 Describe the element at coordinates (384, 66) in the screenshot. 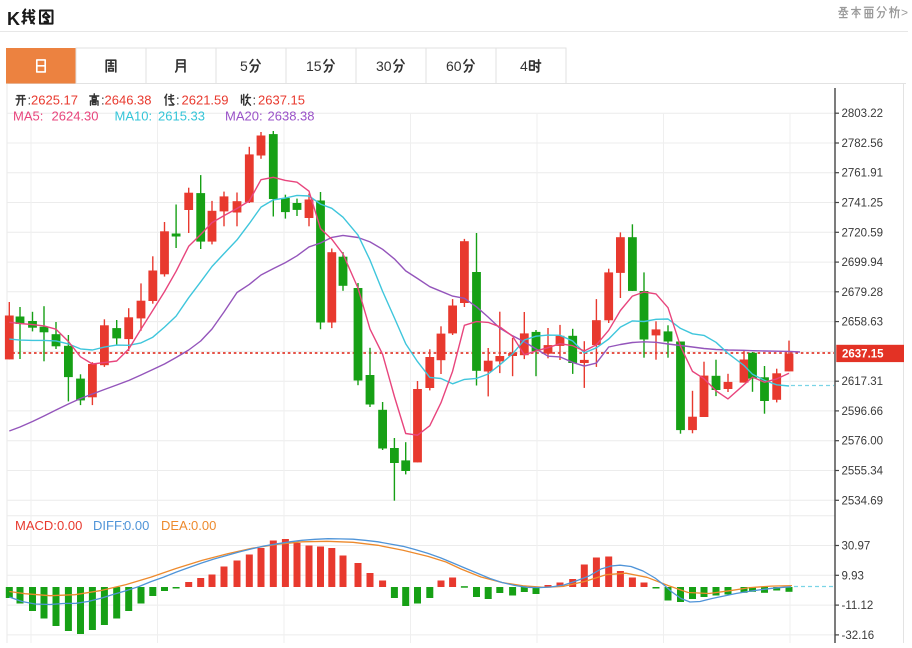

I see `svg-text: 30` at that location.